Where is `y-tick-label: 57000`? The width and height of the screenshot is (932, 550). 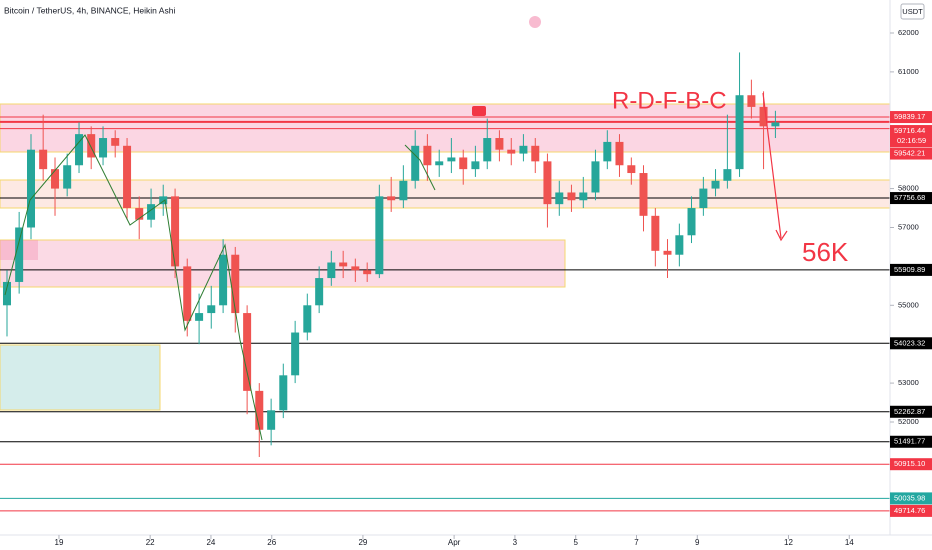
y-tick-label: 57000 is located at coordinates (908, 226).